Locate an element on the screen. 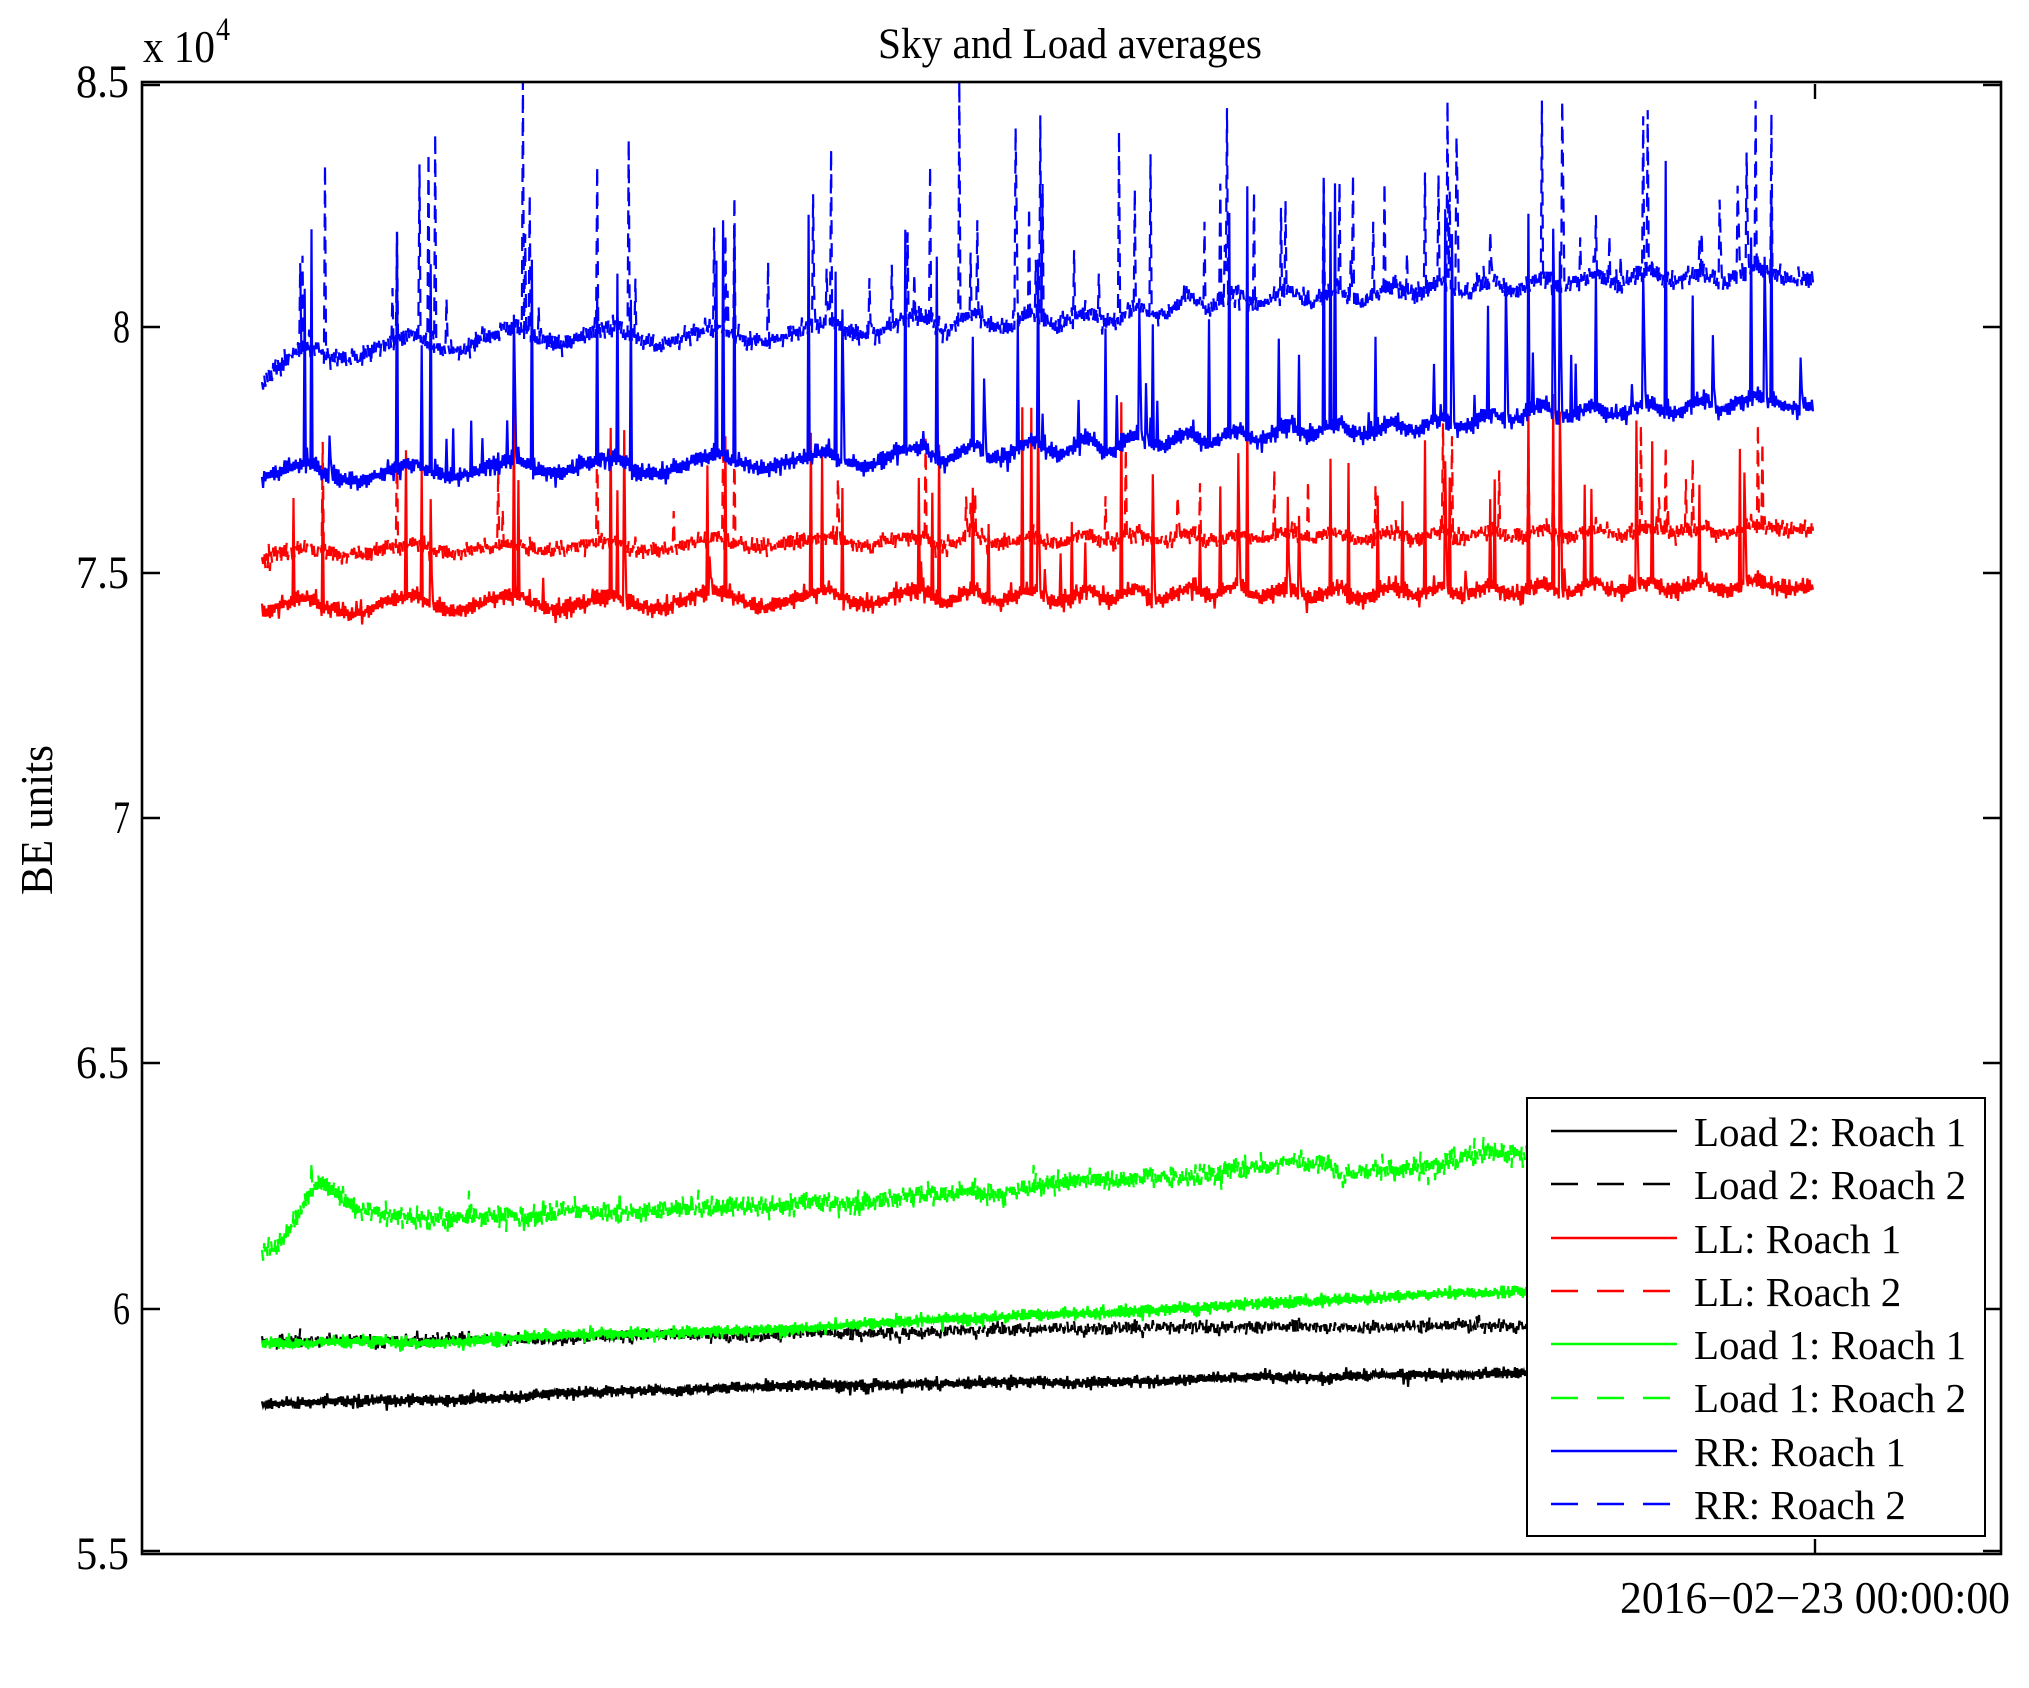 The height and width of the screenshot is (1688, 2029). svg-text: RR: Roach 1 is located at coordinates (1800, 1452).